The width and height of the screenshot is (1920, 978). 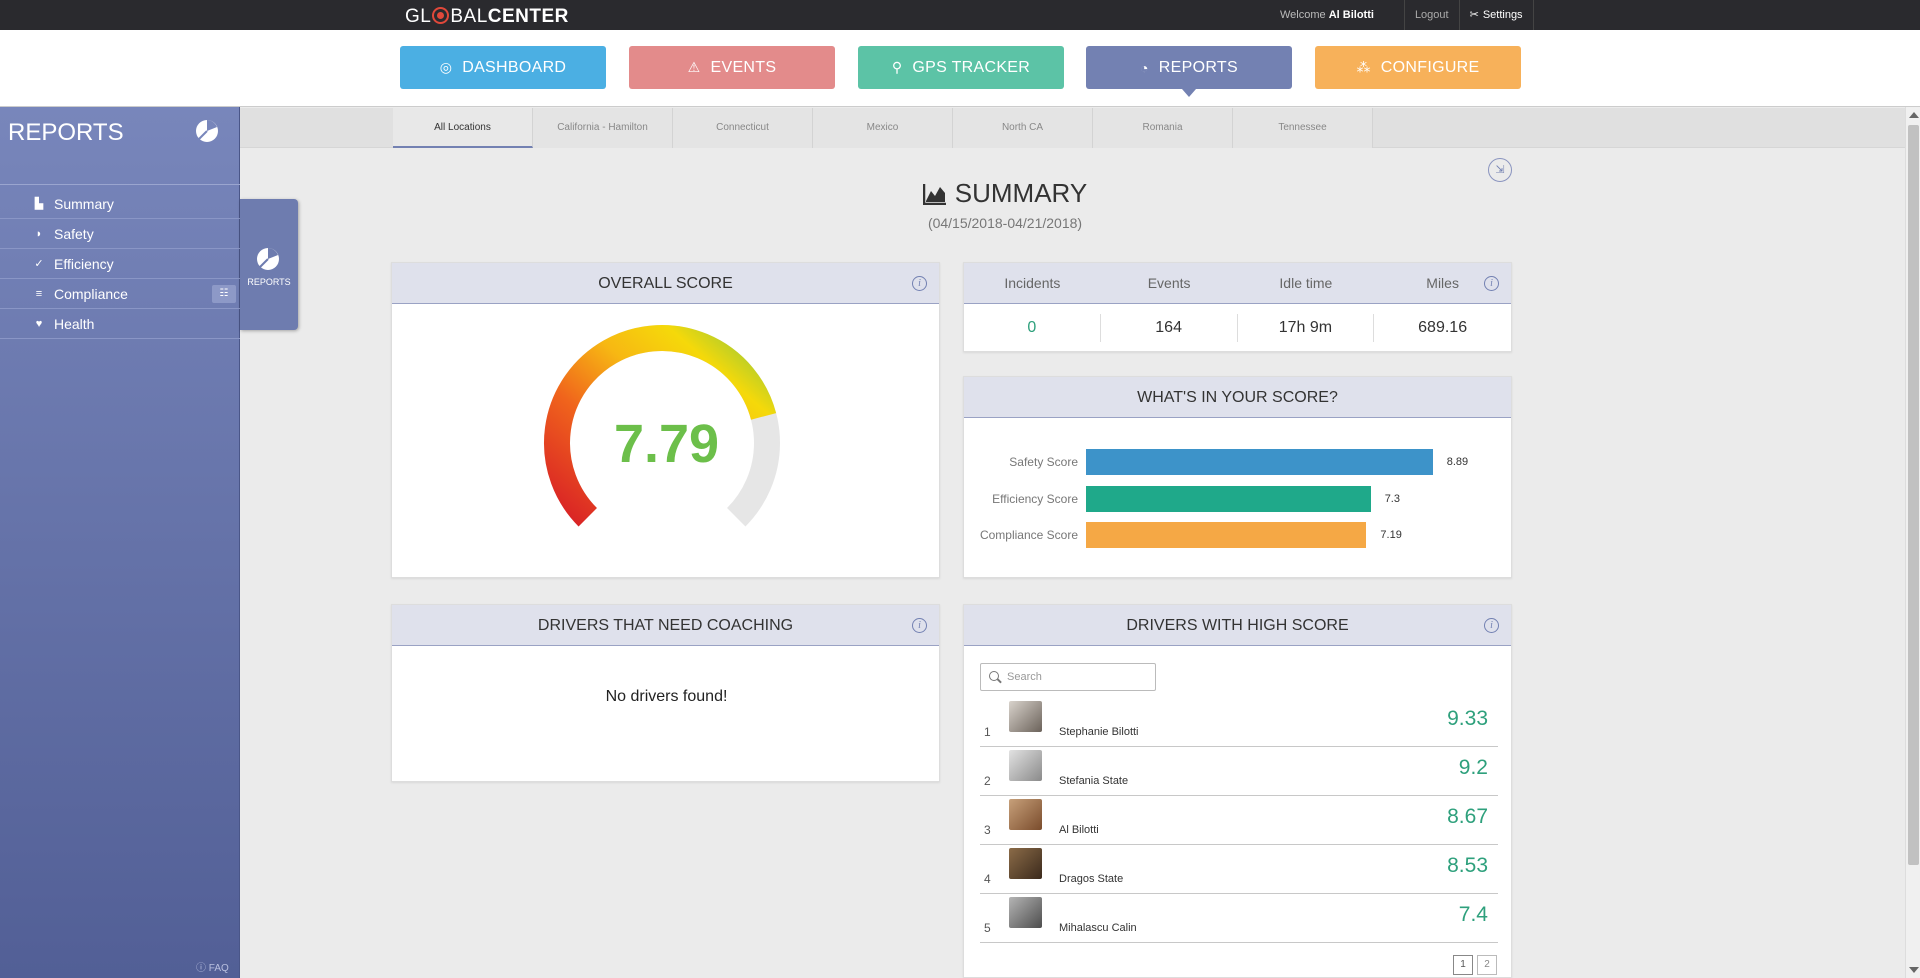 I want to click on brand-text-1: GL, so click(x=418, y=16).